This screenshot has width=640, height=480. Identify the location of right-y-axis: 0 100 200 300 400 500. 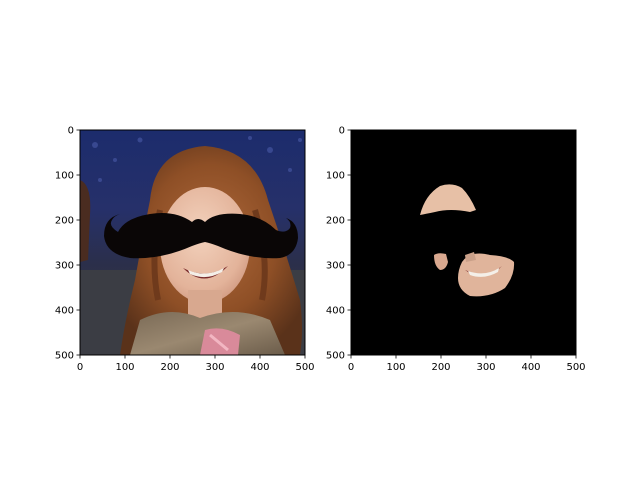
(338, 244).